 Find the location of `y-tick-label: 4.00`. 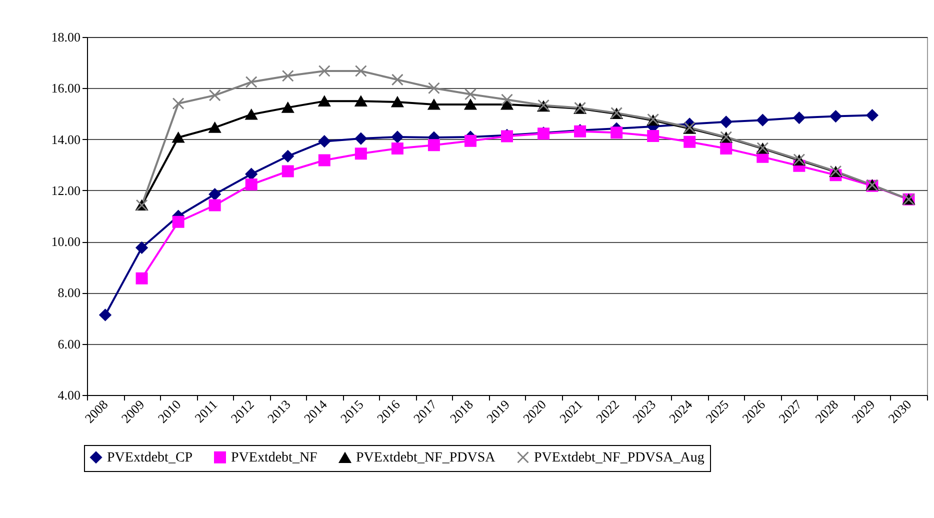

y-tick-label: 4.00 is located at coordinates (69, 395).